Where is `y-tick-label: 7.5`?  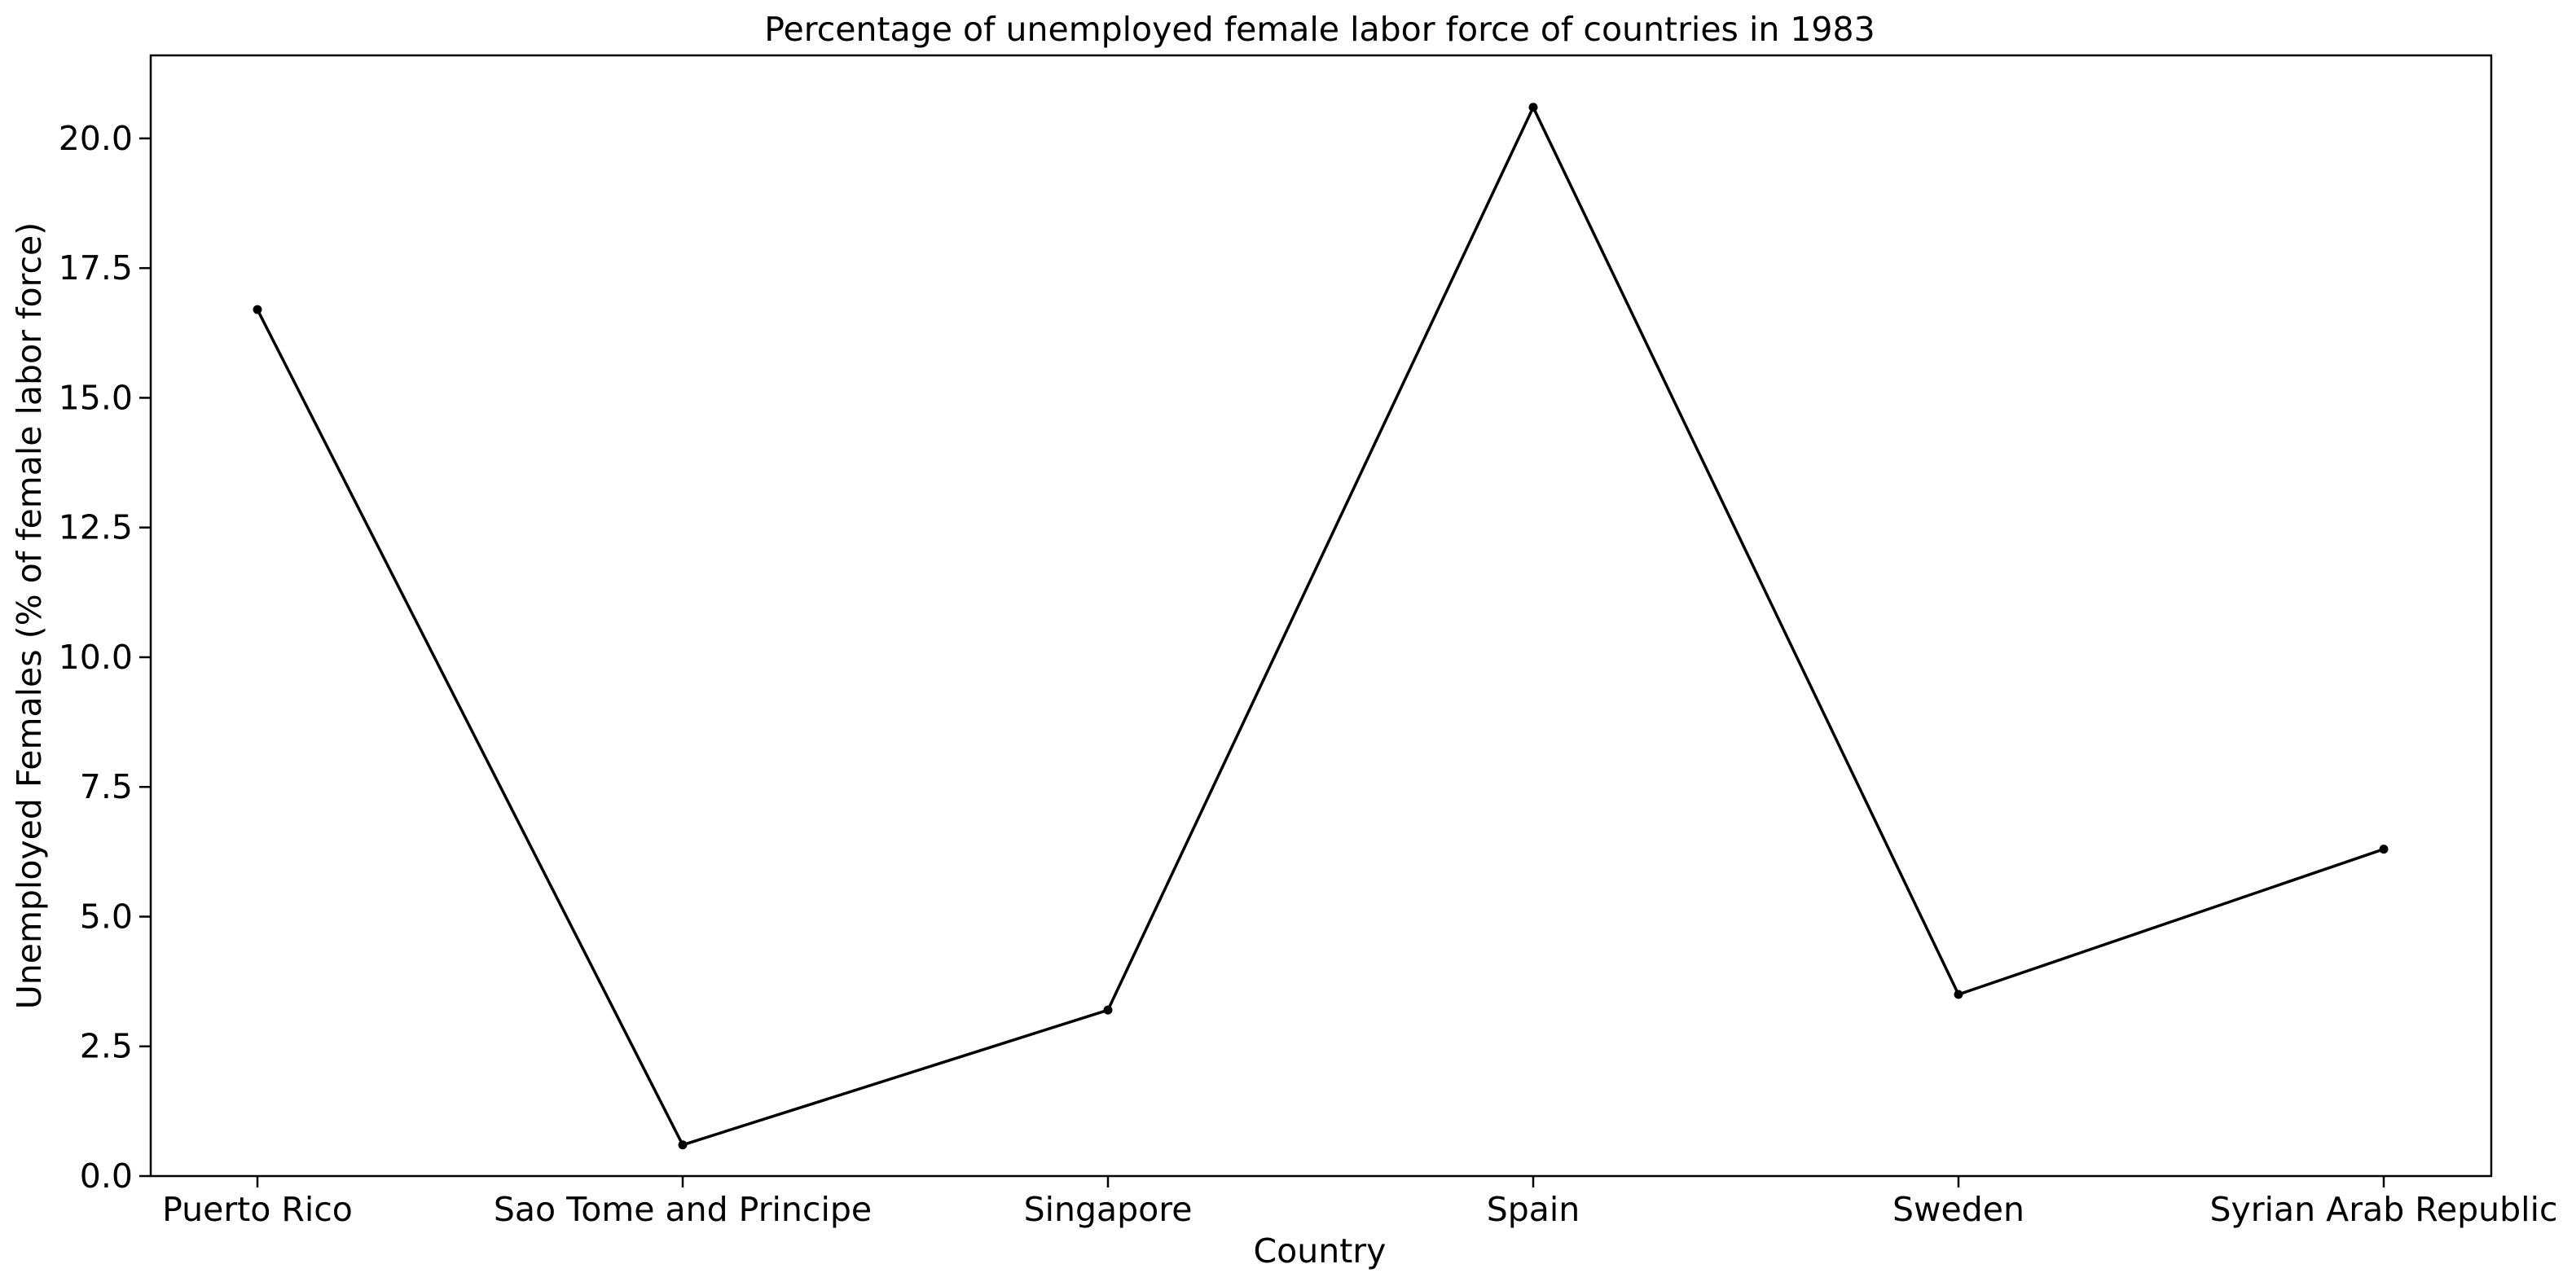 y-tick-label: 7.5 is located at coordinates (106, 786).